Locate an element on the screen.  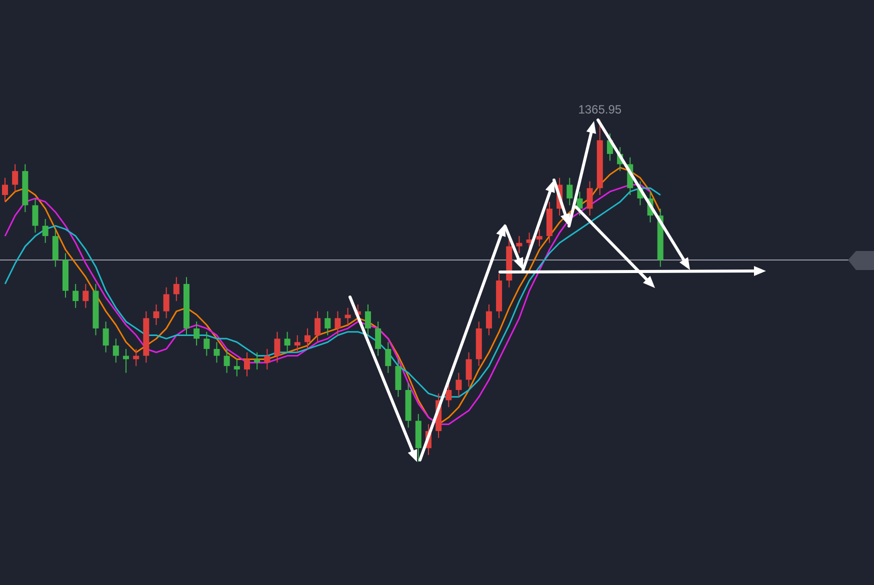
annotation: 1365.95 is located at coordinates (600, 109).